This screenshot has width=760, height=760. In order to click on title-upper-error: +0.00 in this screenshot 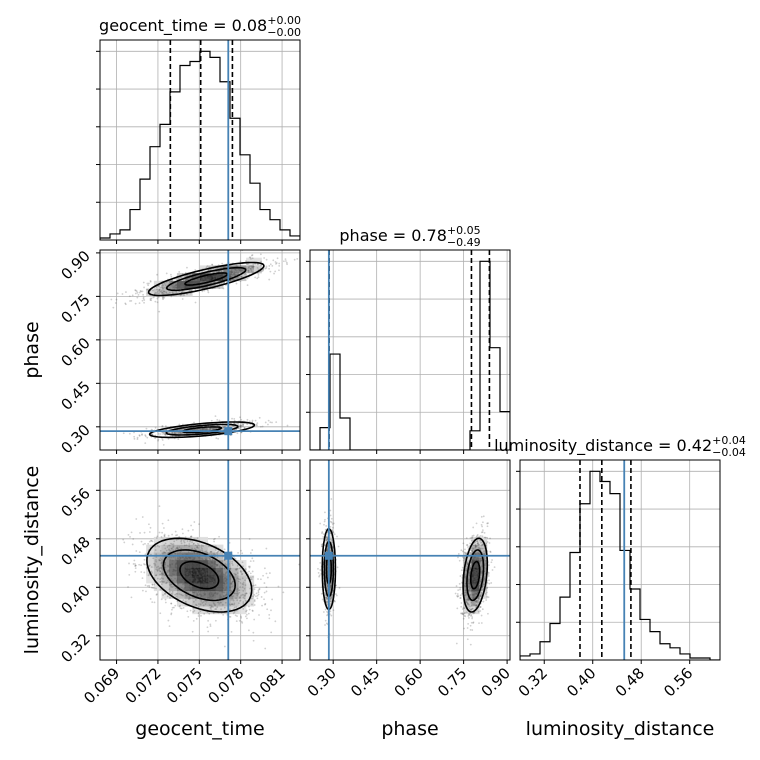, I will do `click(284, 20)`.